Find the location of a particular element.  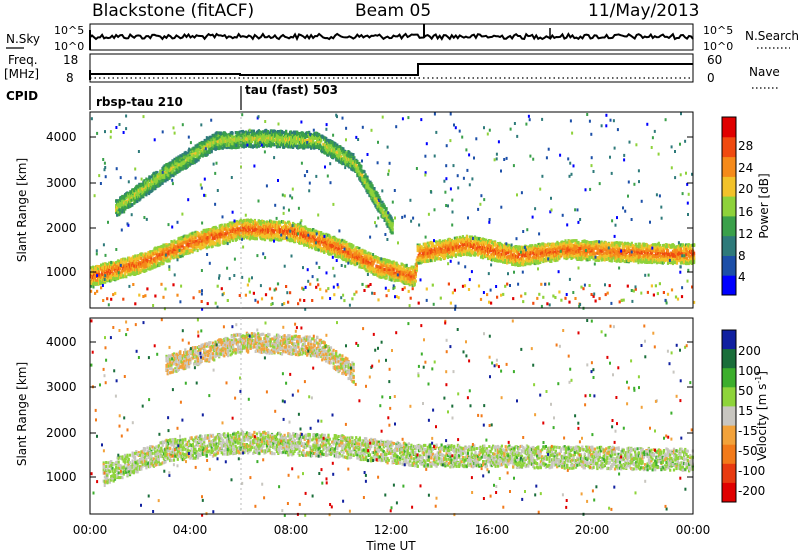

beam-title: Beam 05 is located at coordinates (393, 11).